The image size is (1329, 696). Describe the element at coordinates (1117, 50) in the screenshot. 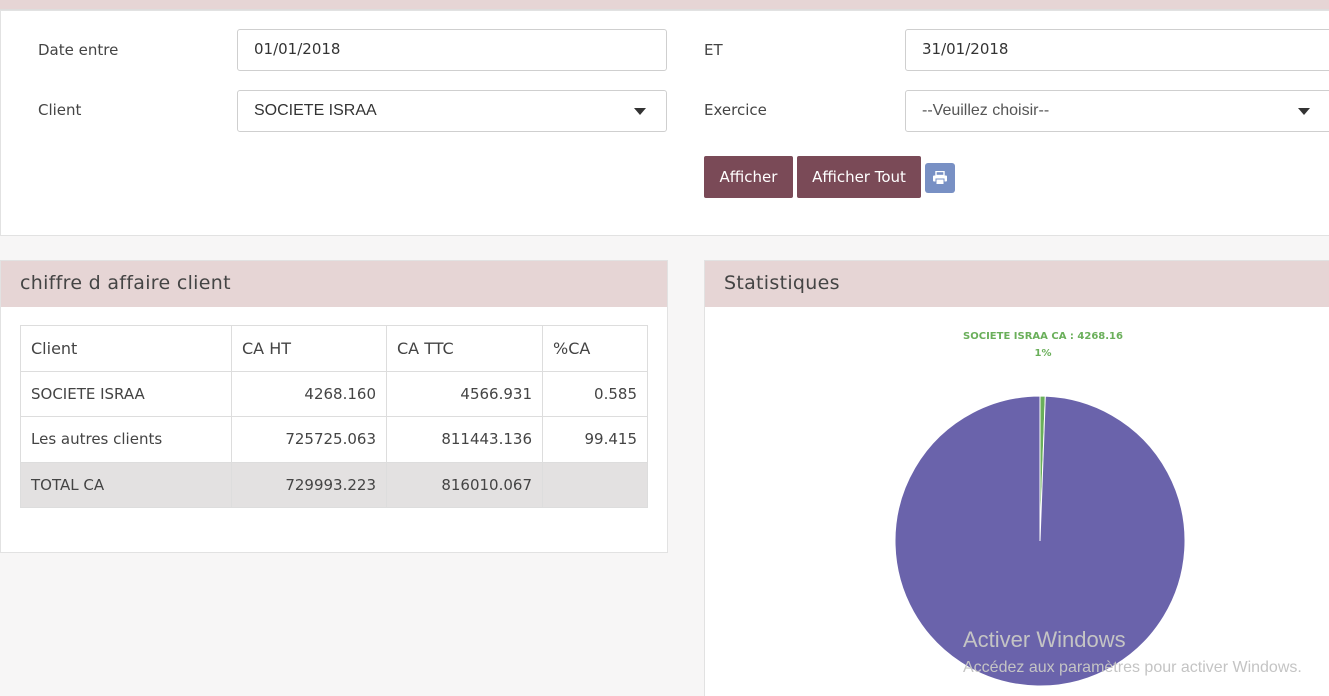

I see `date-to-input: 31/01/2018` at that location.